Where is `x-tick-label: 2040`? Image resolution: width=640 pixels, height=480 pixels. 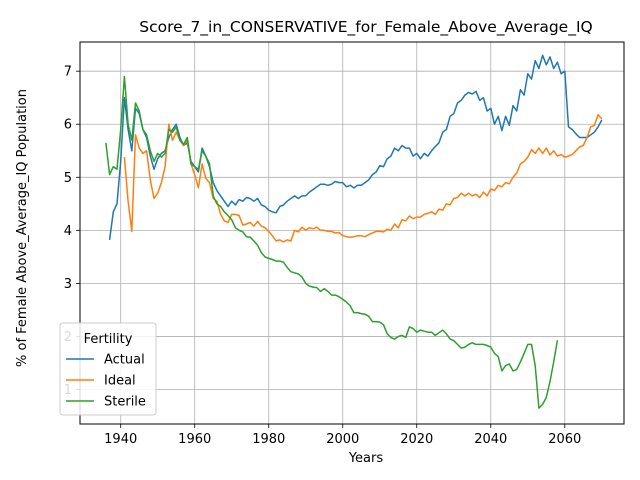 x-tick-label: 2040 is located at coordinates (490, 439).